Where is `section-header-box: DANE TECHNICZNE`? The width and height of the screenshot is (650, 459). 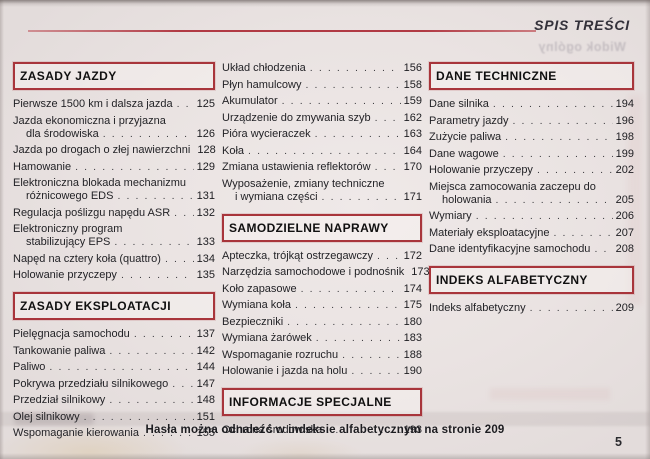
section-header-box: DANE TECHNICZNE is located at coordinates (531, 76).